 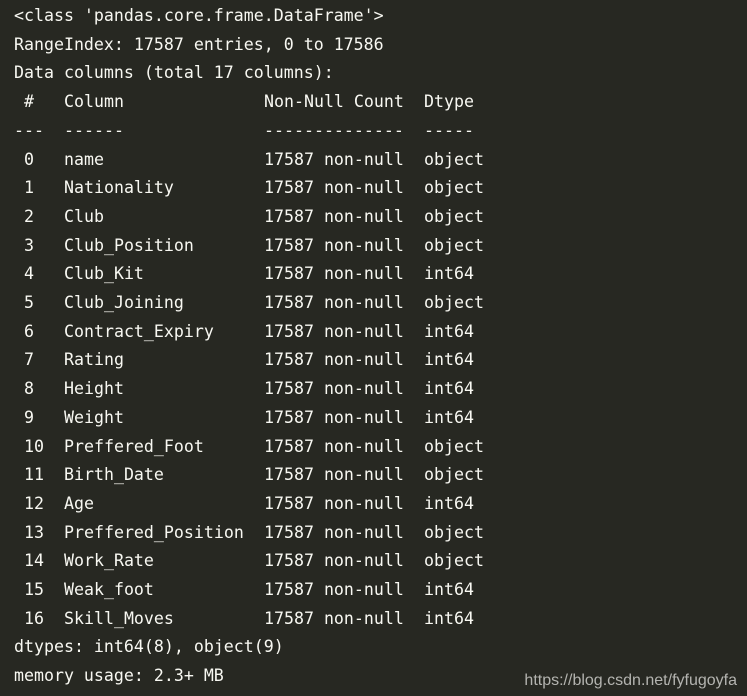 What do you see at coordinates (29, 360) in the screenshot?
I see `index-cell: 7` at bounding box center [29, 360].